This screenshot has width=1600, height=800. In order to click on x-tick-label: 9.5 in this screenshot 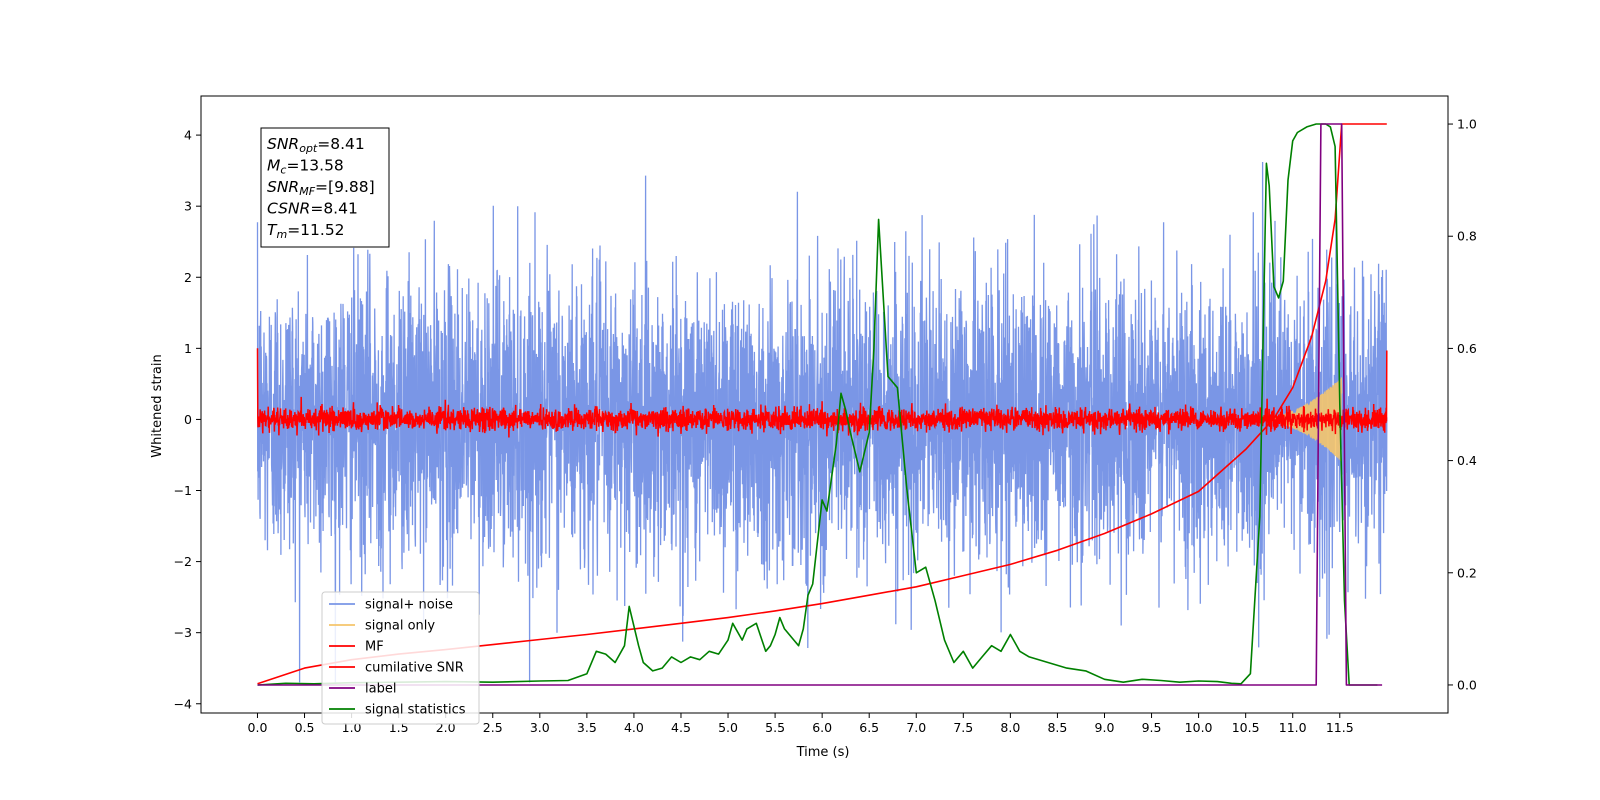, I will do `click(1152, 727)`.